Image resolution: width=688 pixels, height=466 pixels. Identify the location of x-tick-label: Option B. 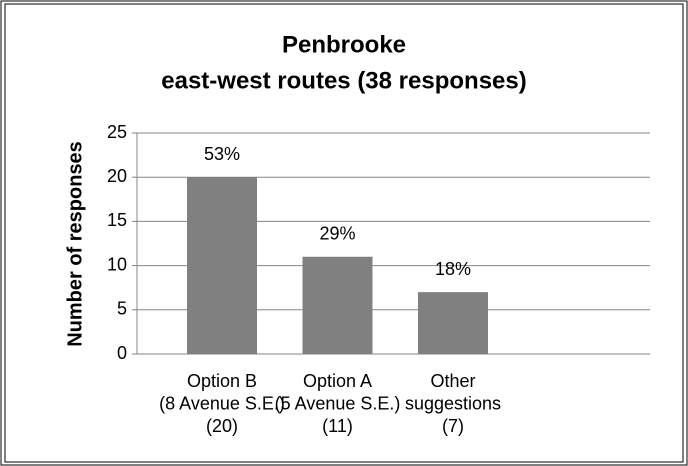
(222, 381).